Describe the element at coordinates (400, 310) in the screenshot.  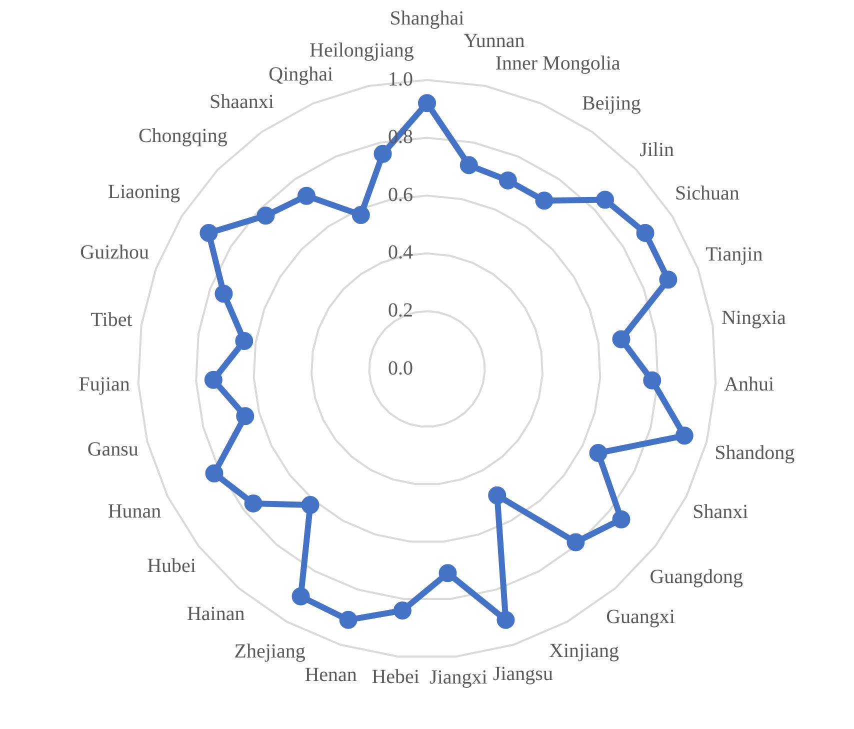
I see `y-tick-label: 0.2` at that location.